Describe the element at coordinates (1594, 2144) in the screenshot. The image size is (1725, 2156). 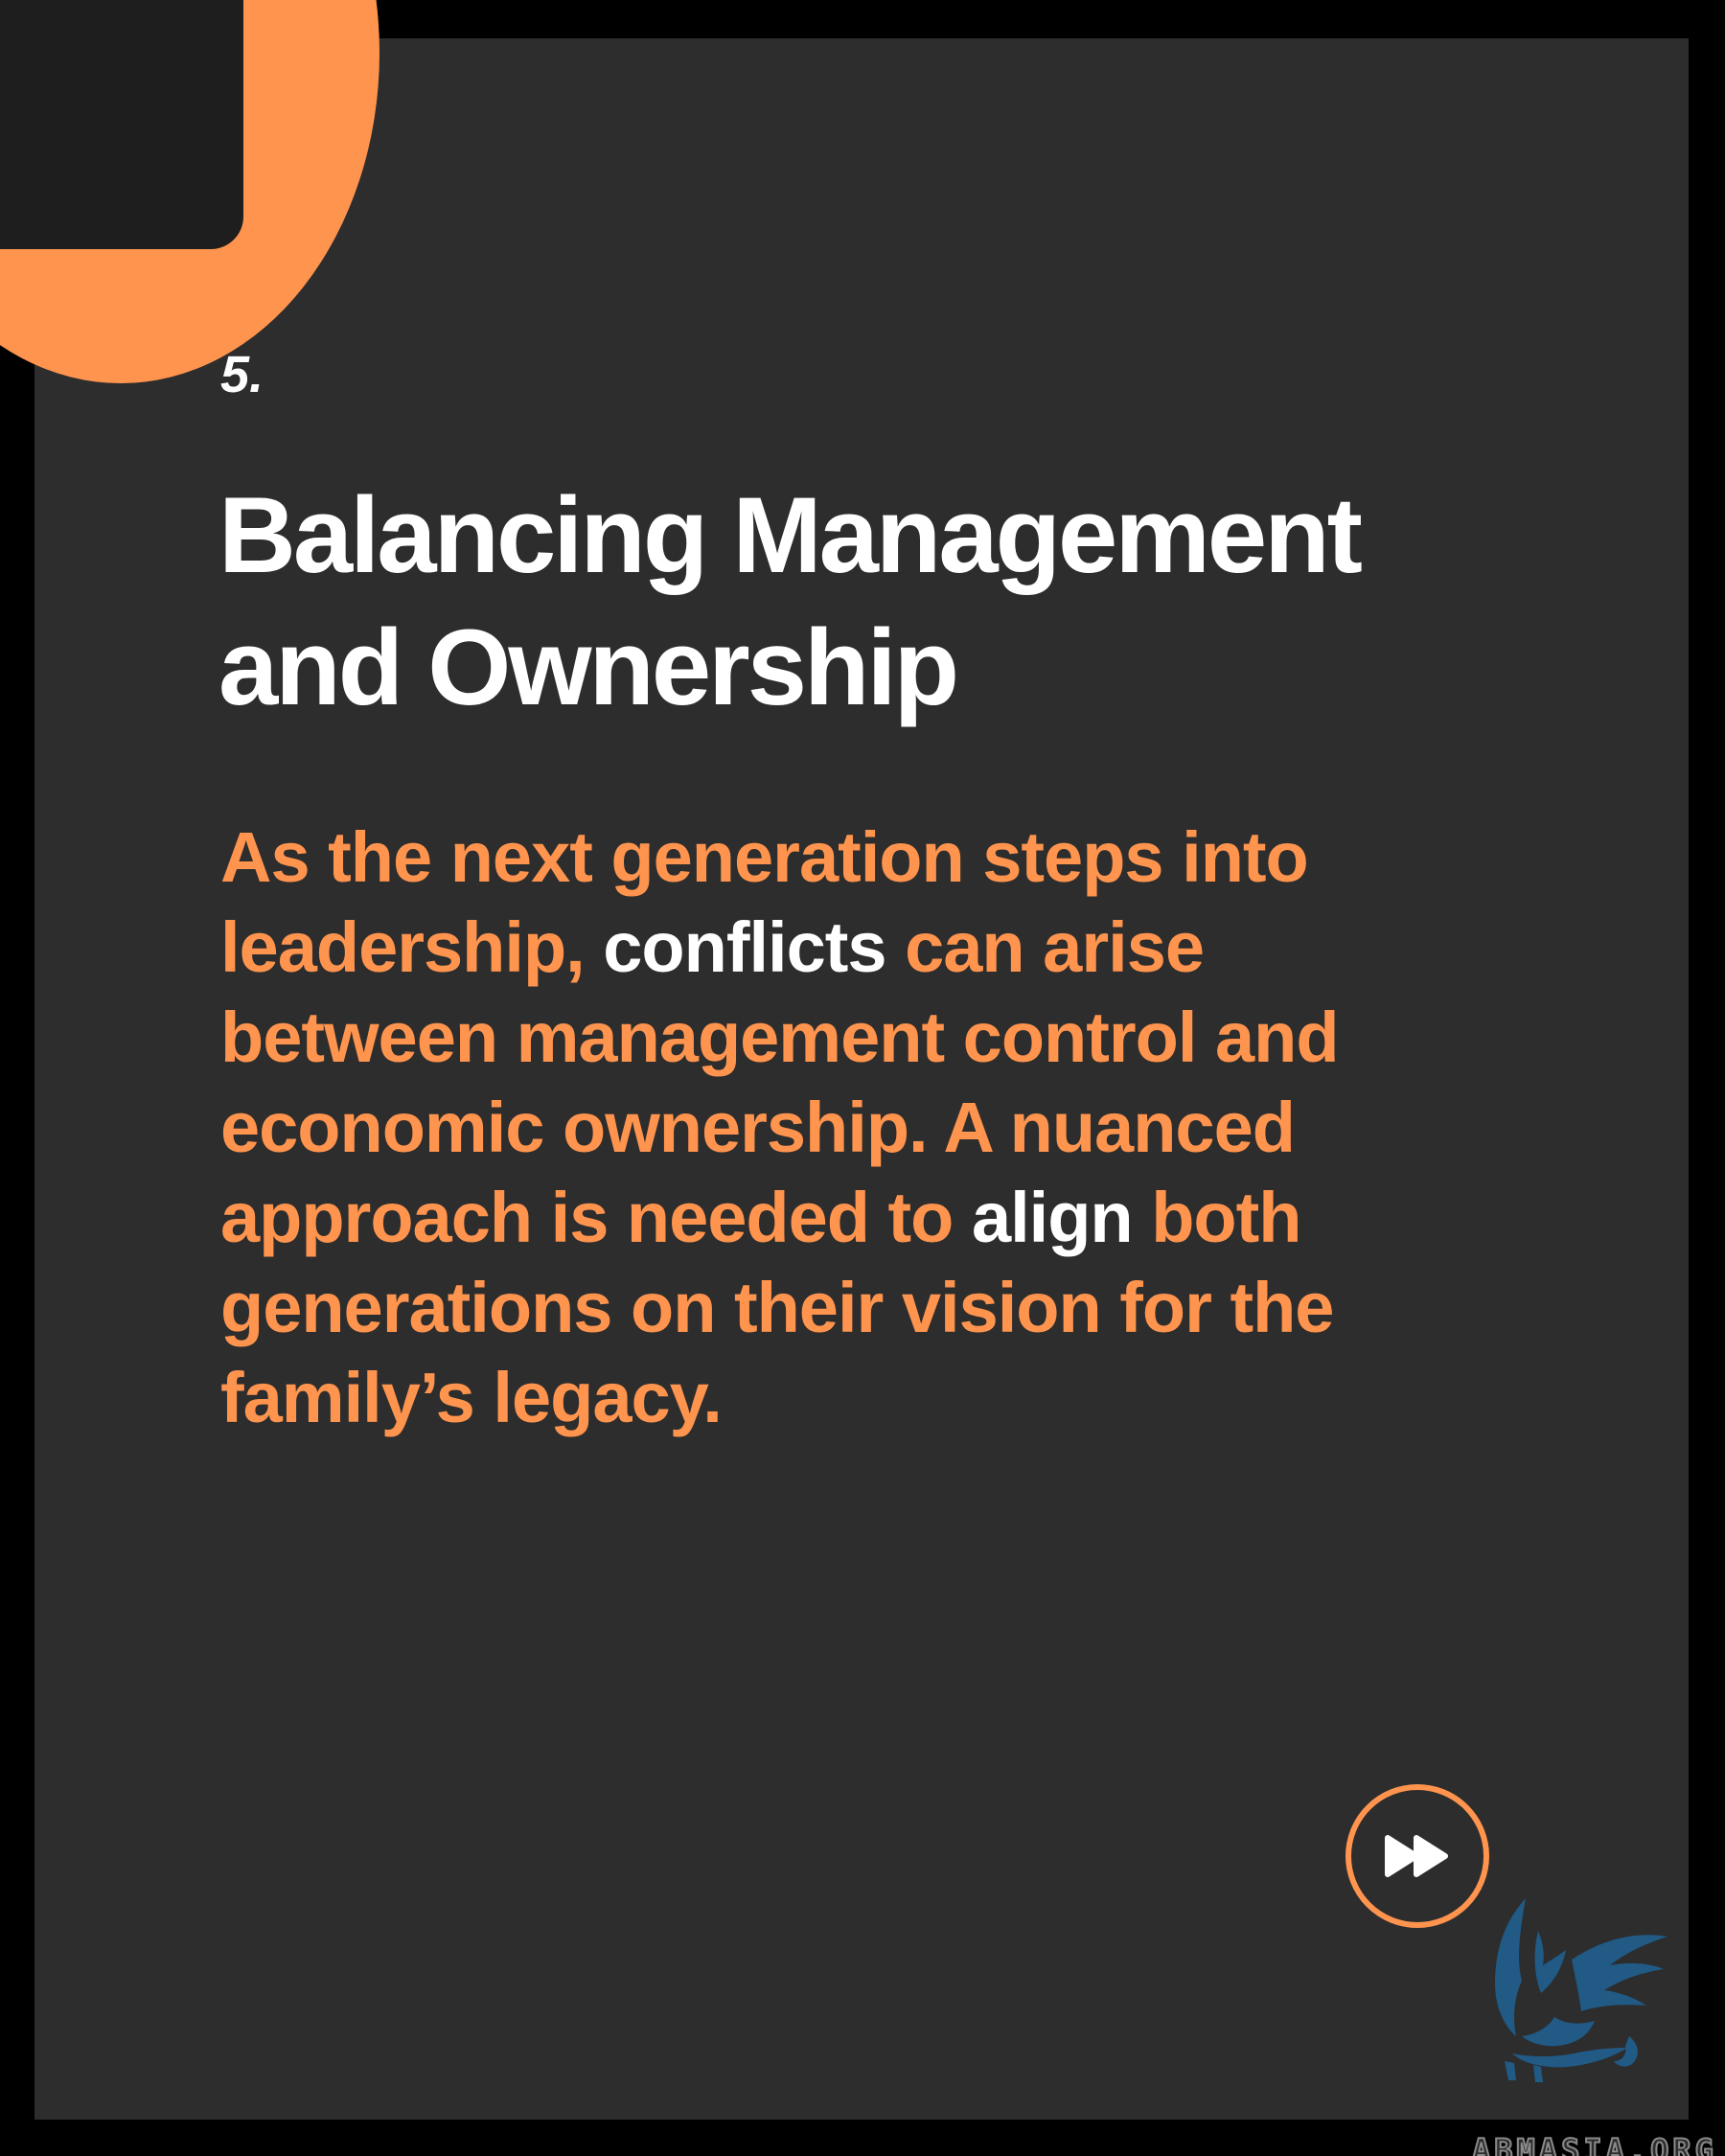
I see `watermark-text: ABMASIA.ORG` at that location.